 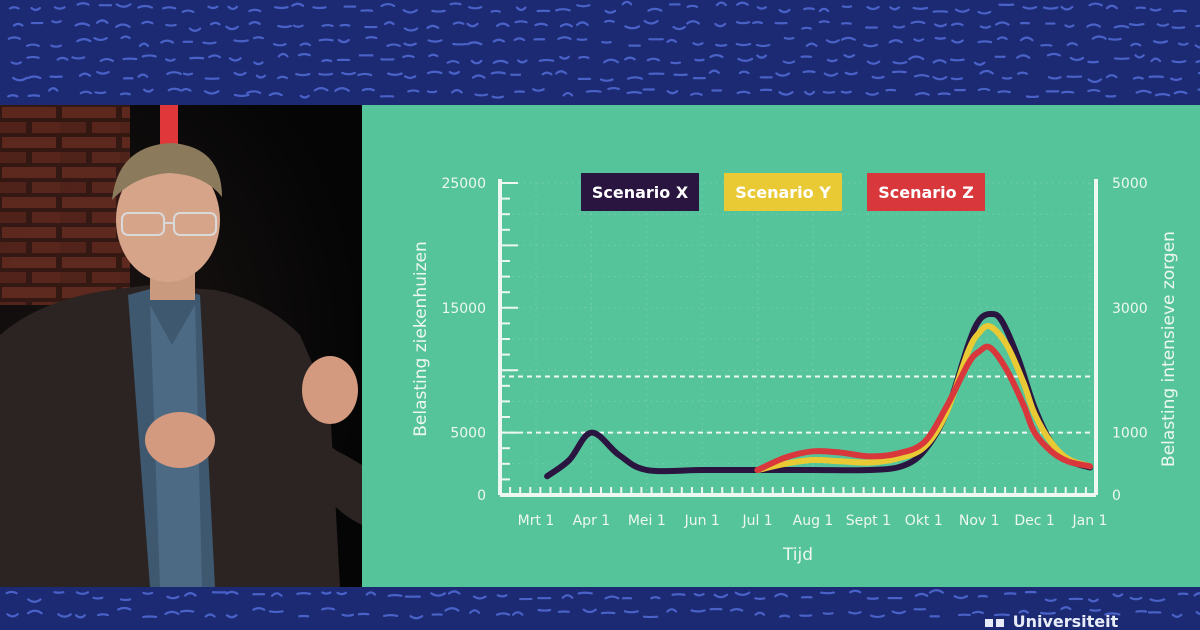 I want to click on y-axis-title: Belasting ziekenhuizen, so click(x=421, y=338).